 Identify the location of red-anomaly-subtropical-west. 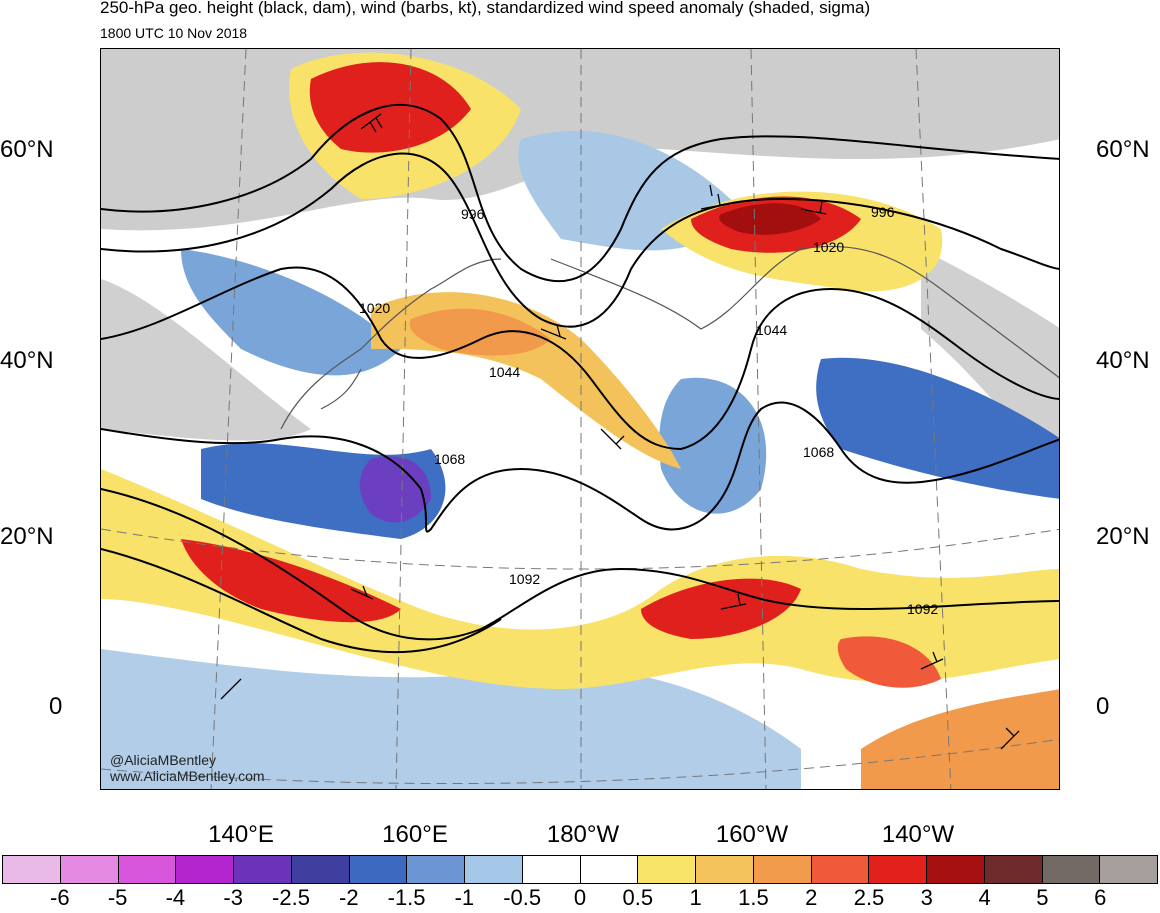
(291, 581).